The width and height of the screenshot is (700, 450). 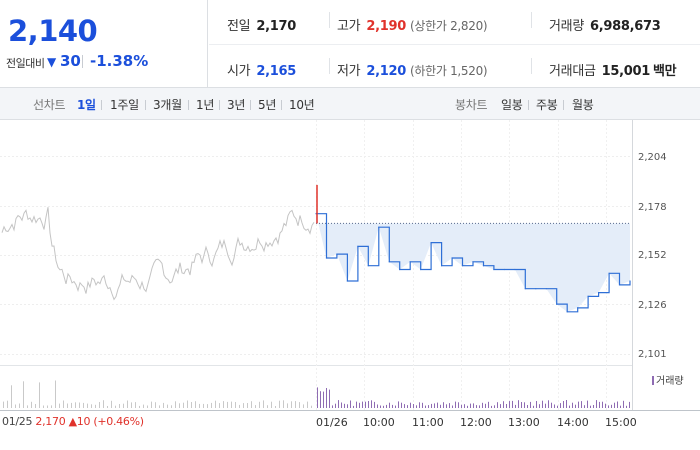 What do you see at coordinates (524, 422) in the screenshot?
I see `x-tick-label: 13:00` at bounding box center [524, 422].